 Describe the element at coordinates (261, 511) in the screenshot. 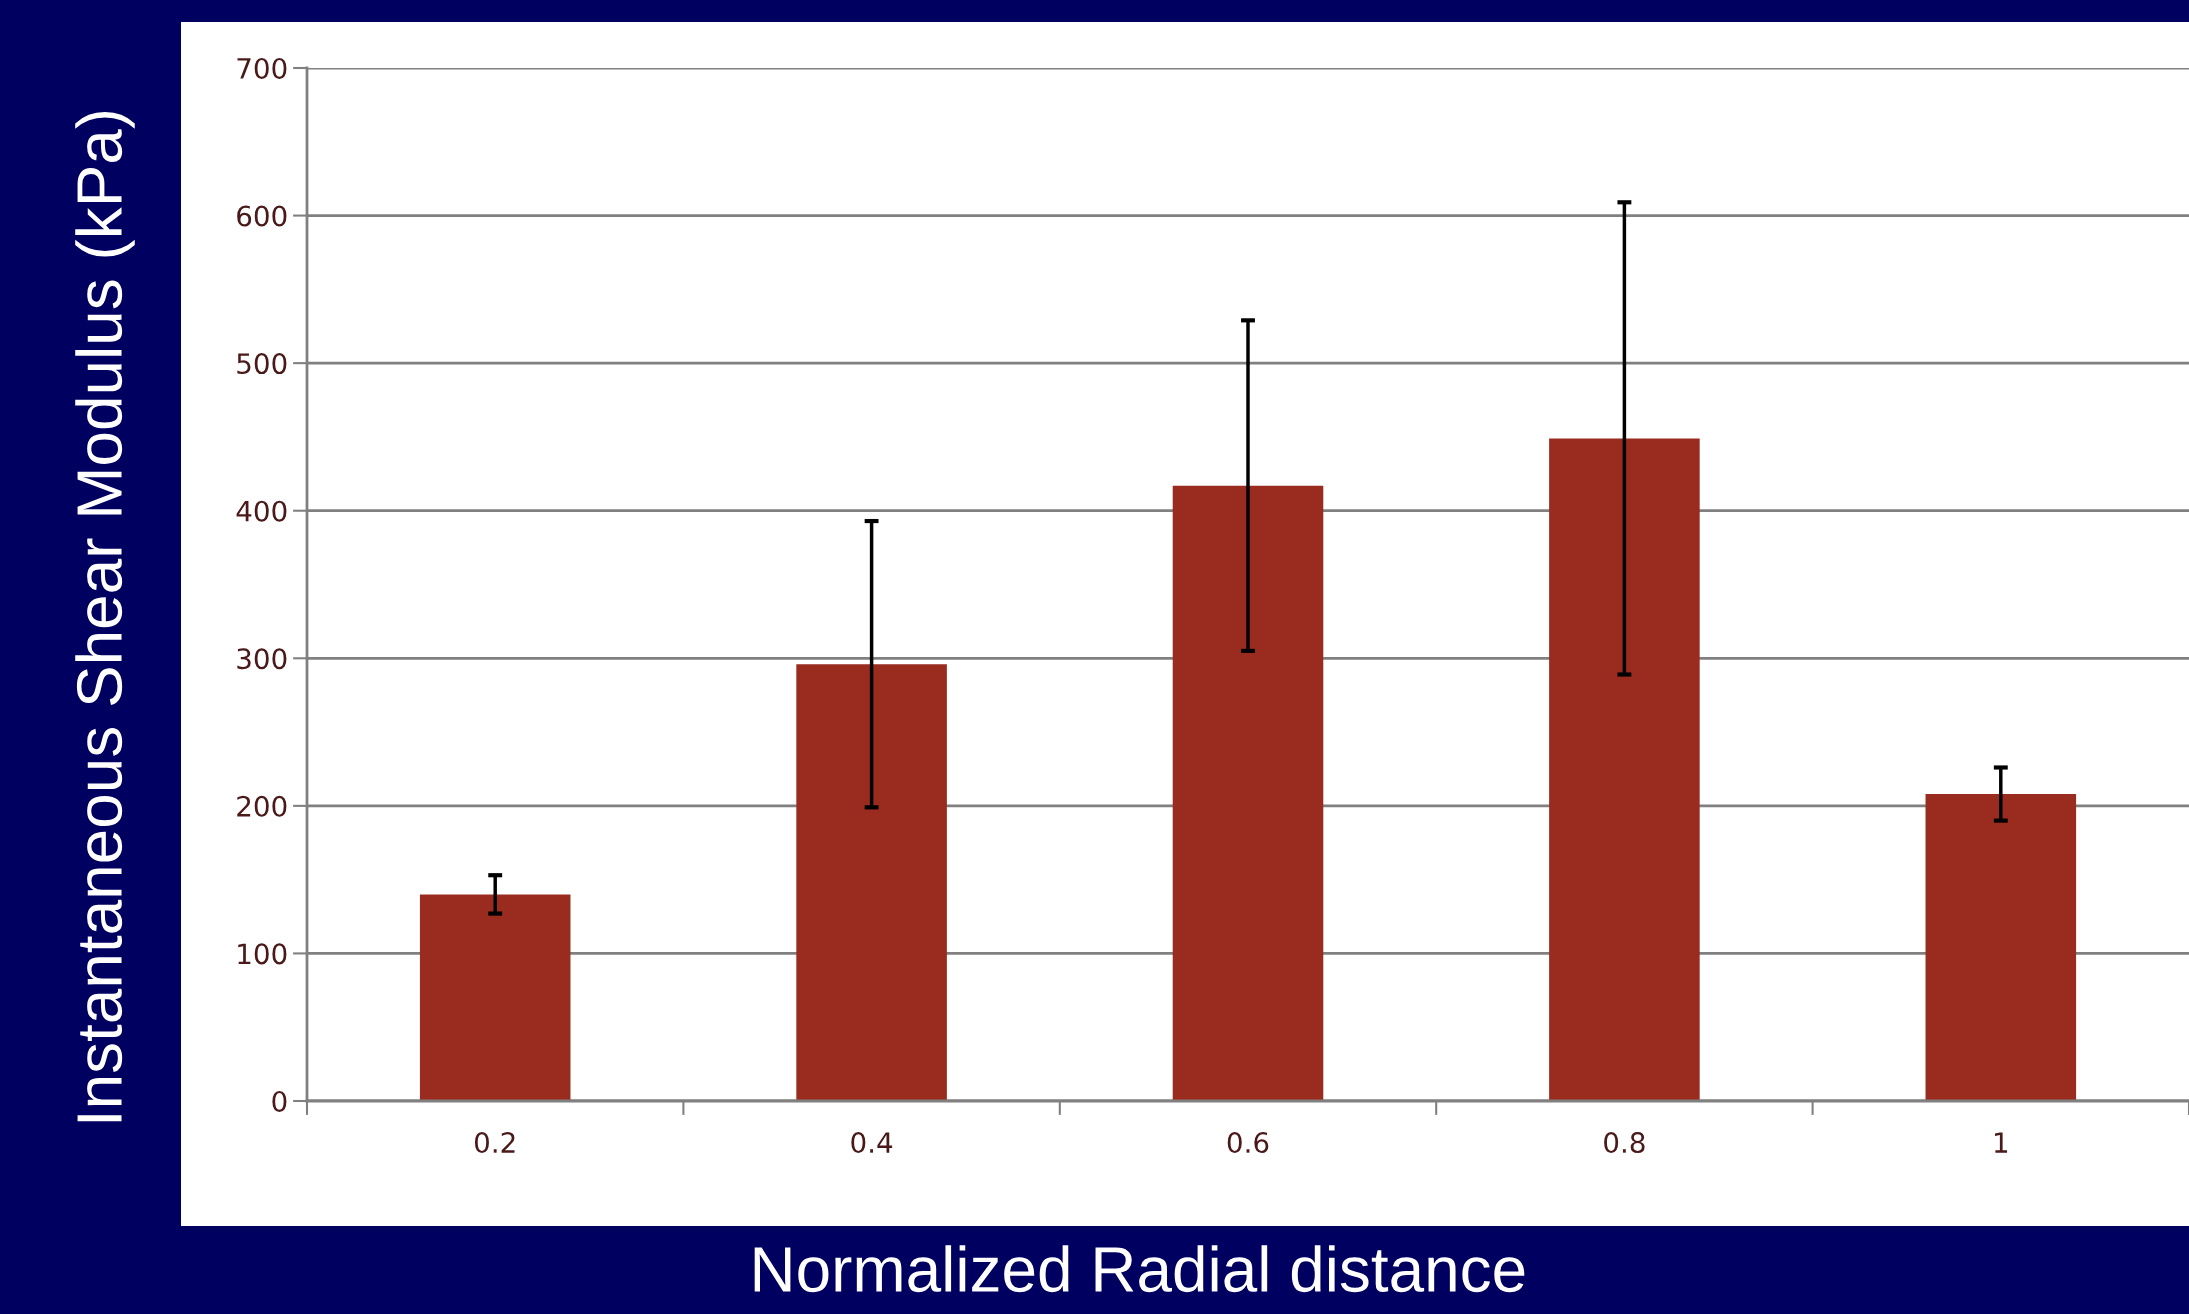

I see `y-tick-label: 400` at that location.